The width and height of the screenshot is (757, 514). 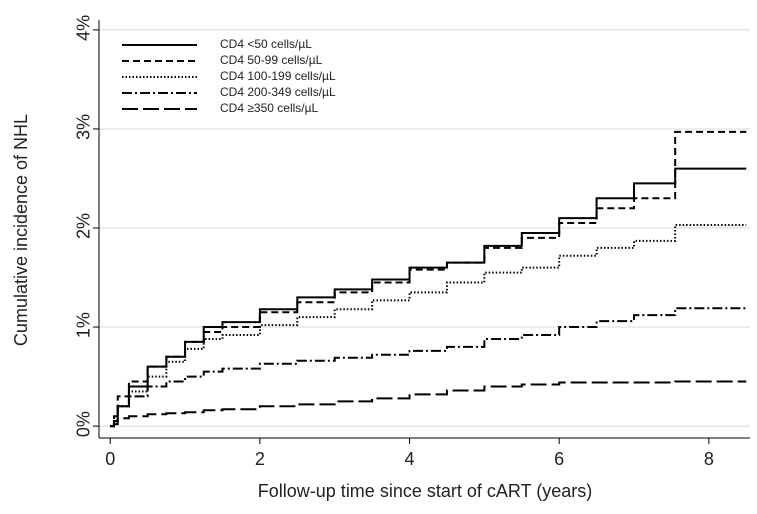 What do you see at coordinates (428, 404) in the screenshot?
I see `step-line` at bounding box center [428, 404].